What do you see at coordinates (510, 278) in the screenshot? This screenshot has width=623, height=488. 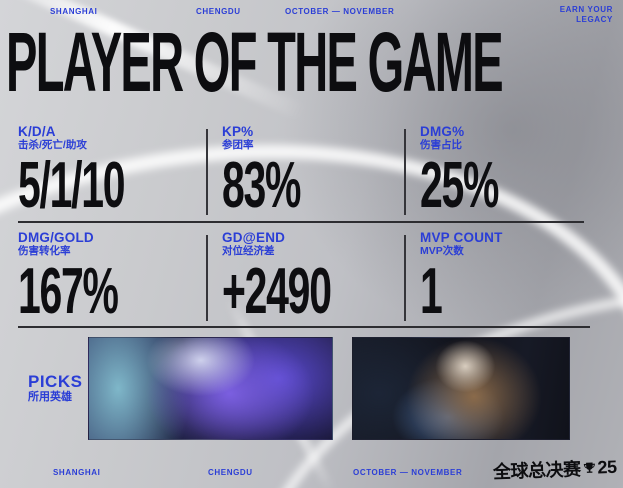 I see `stat-mvp-count: MVP COUNT MVP次数 1` at bounding box center [510, 278].